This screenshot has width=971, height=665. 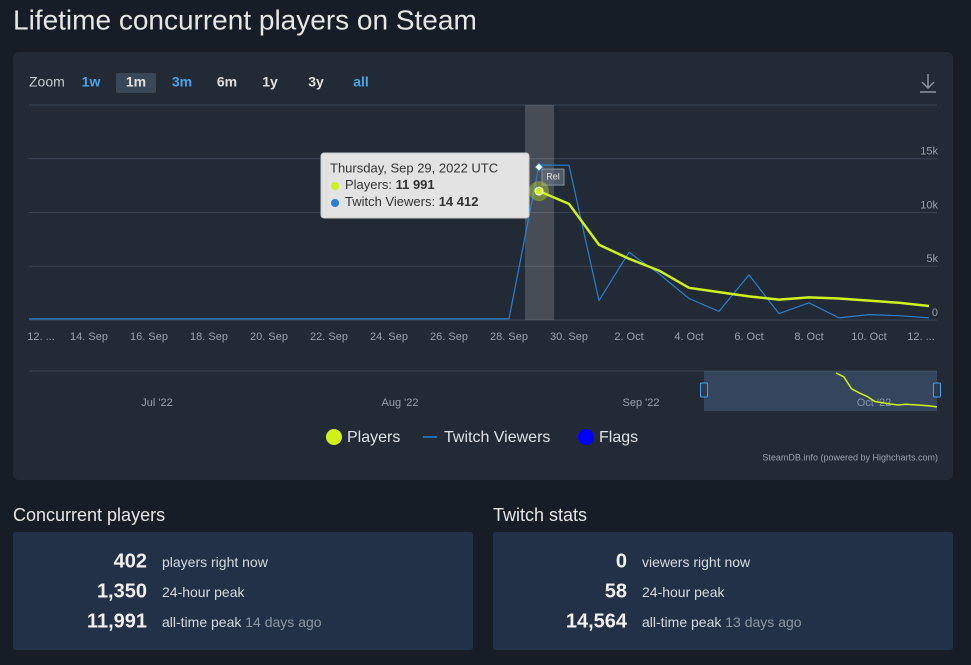 What do you see at coordinates (329, 337) in the screenshot?
I see `x-tick-label: 22. Sep` at bounding box center [329, 337].